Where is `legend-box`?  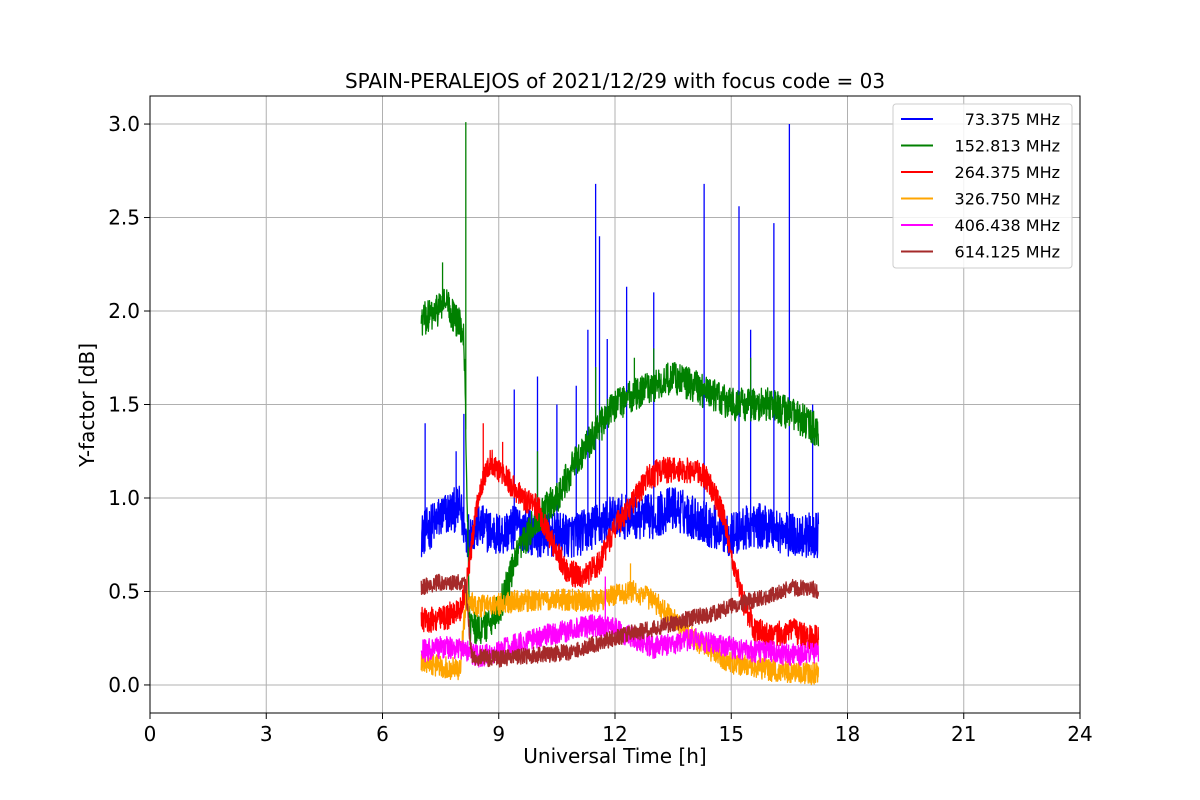 legend-box is located at coordinates (982, 186).